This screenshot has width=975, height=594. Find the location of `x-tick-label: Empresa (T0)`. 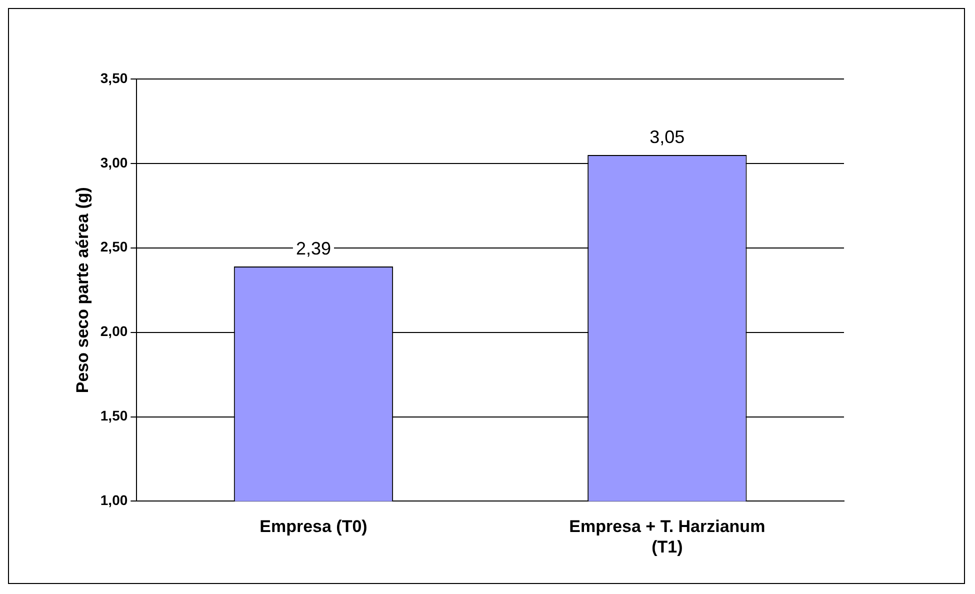

x-tick-label: Empresa (T0) is located at coordinates (314, 526).